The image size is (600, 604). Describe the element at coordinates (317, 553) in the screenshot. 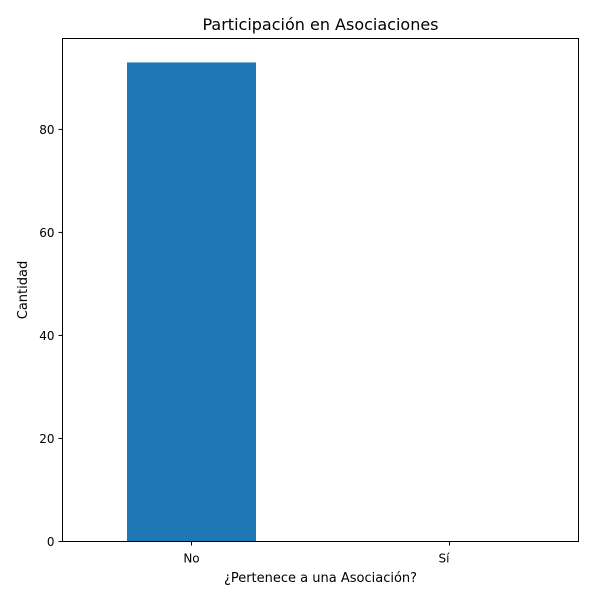

I see `x-axis: No Sí` at that location.